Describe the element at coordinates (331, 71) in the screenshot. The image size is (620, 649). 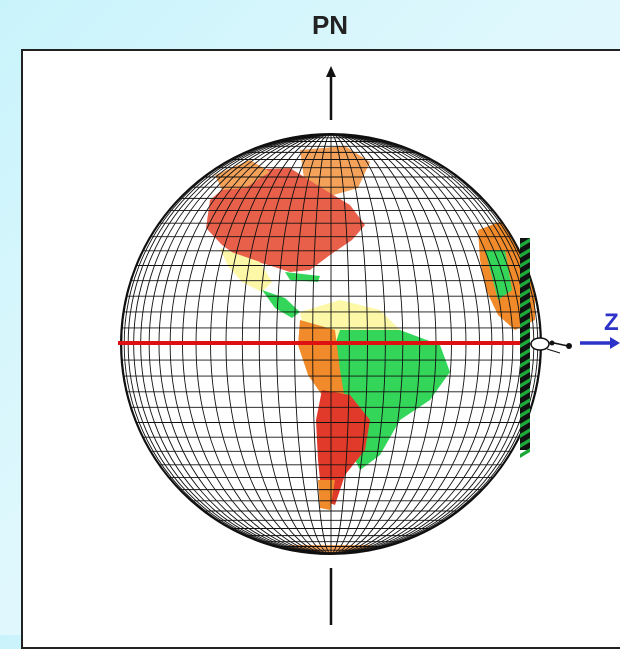
I see `north-axis-arrowhead` at that location.